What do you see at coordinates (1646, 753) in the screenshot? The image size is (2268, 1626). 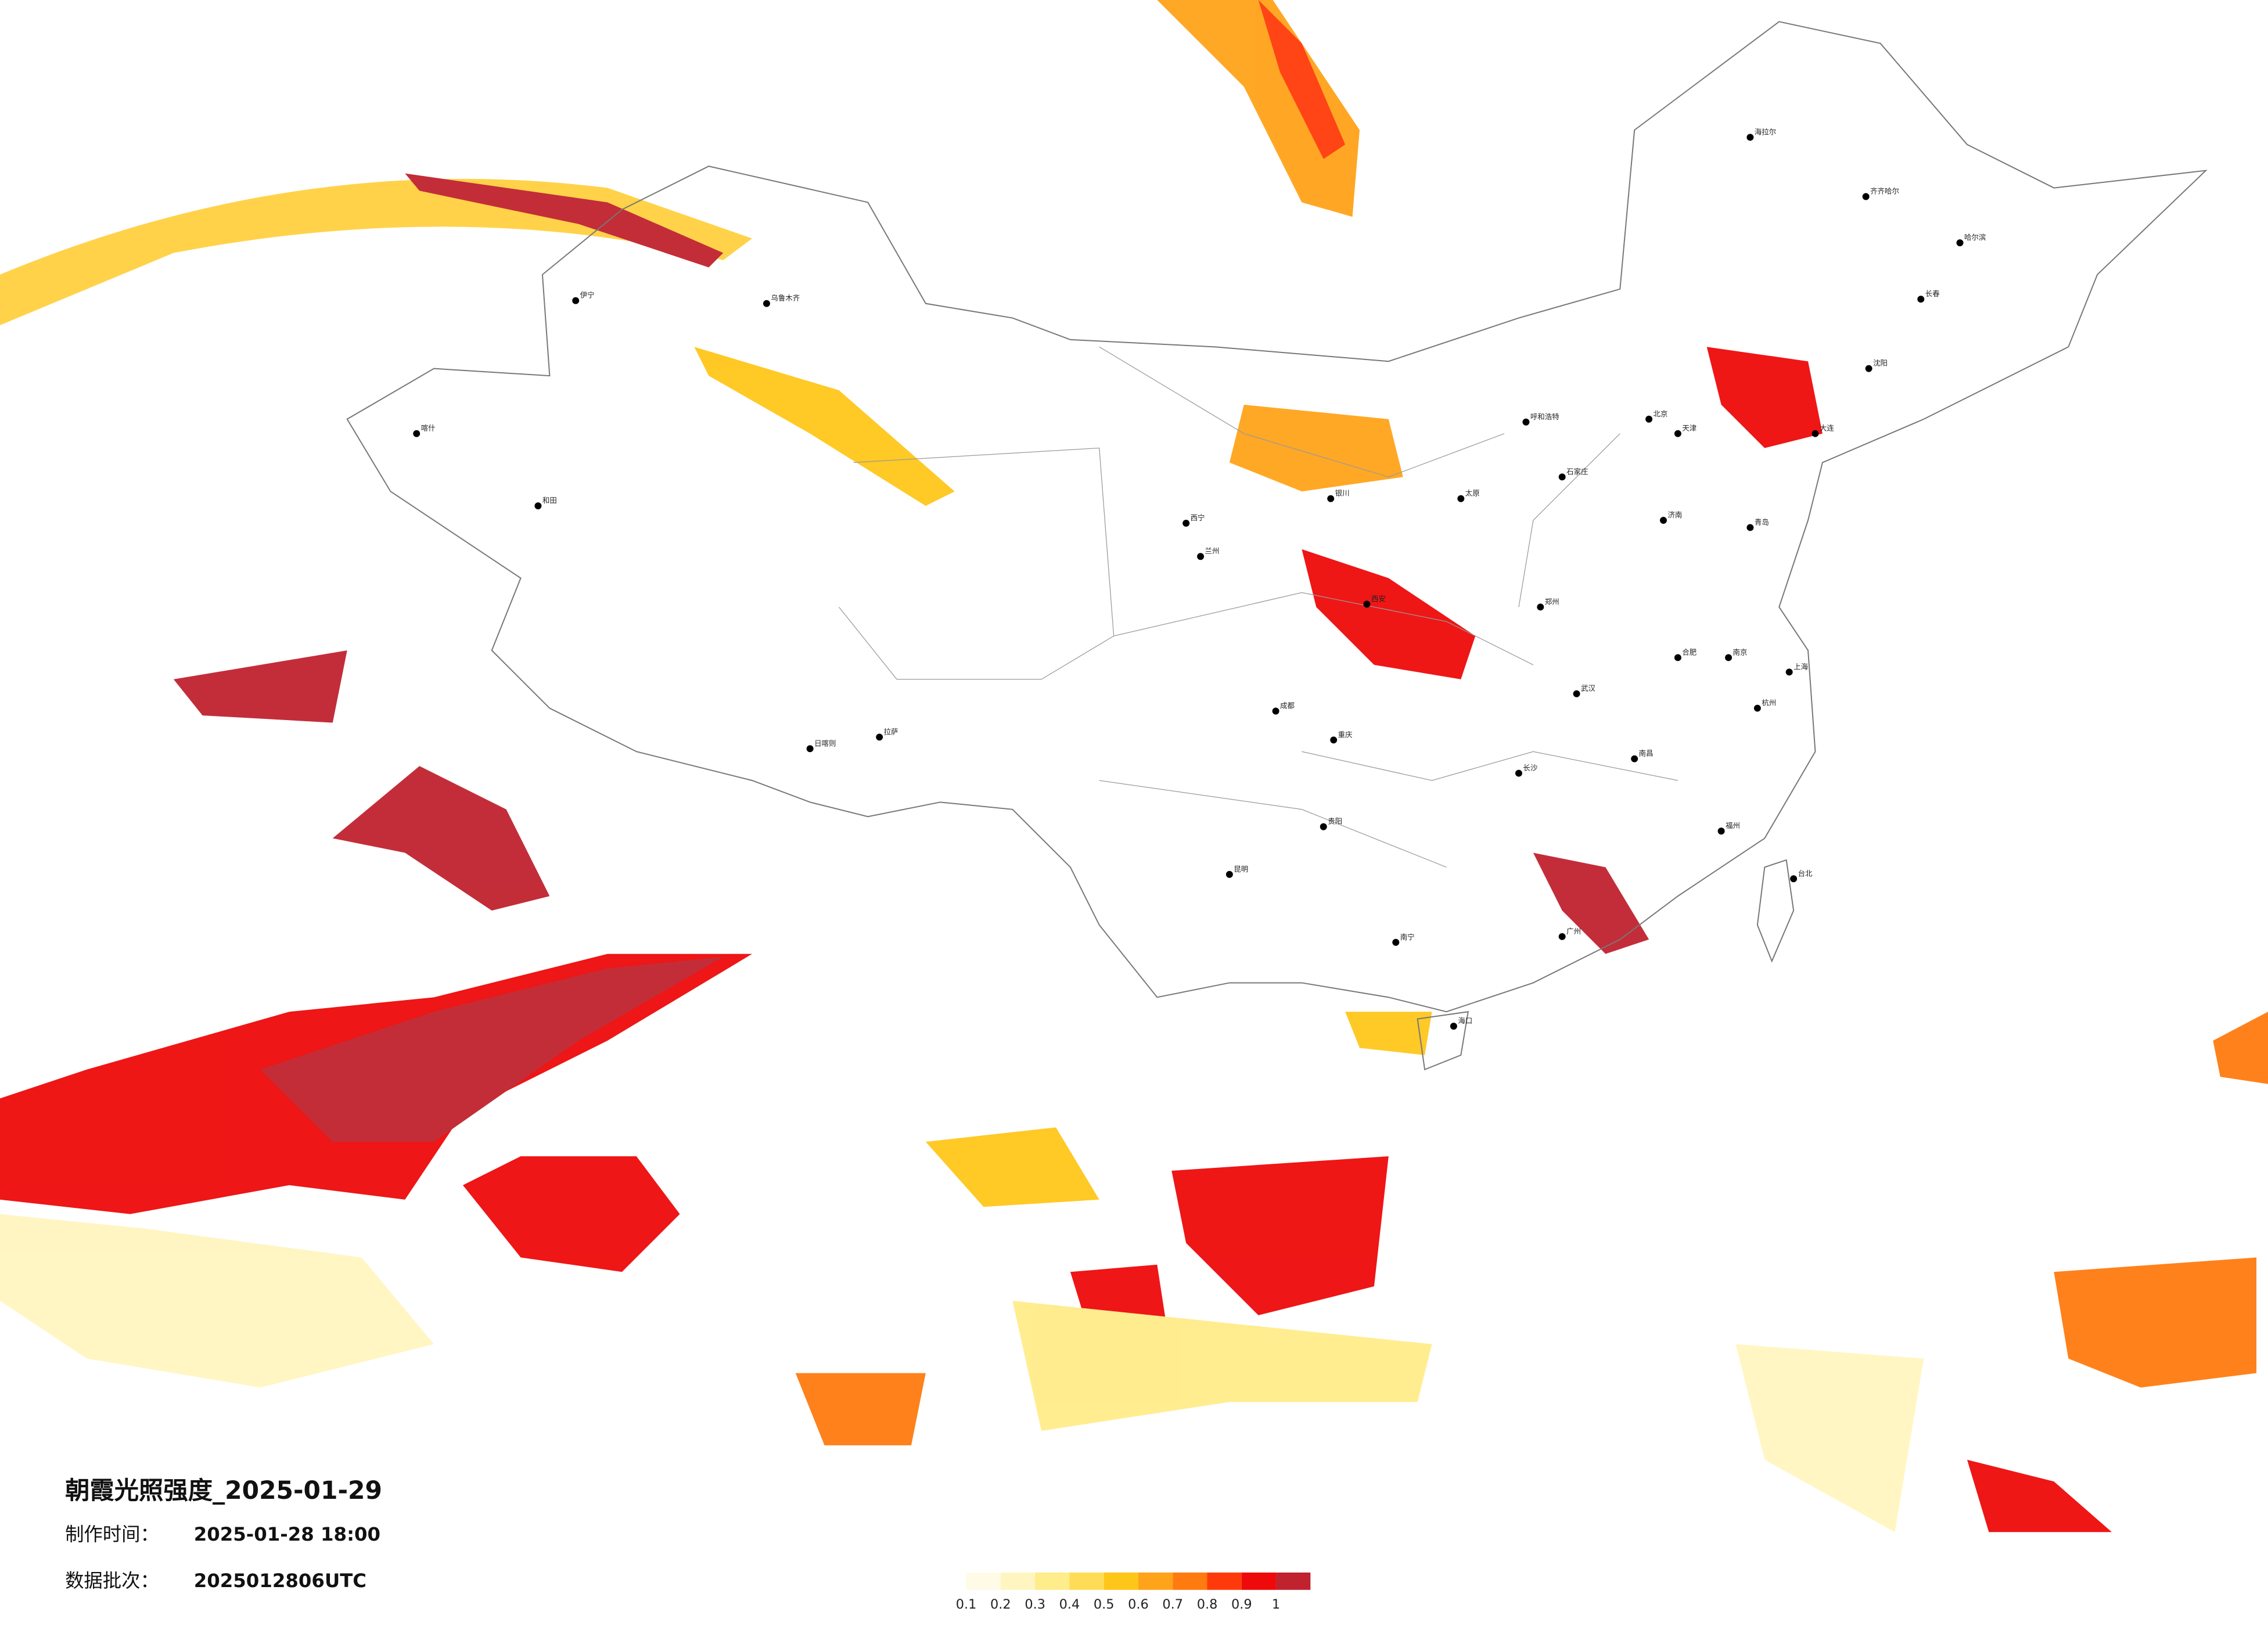 I see `city-label: 南昌` at bounding box center [1646, 753].